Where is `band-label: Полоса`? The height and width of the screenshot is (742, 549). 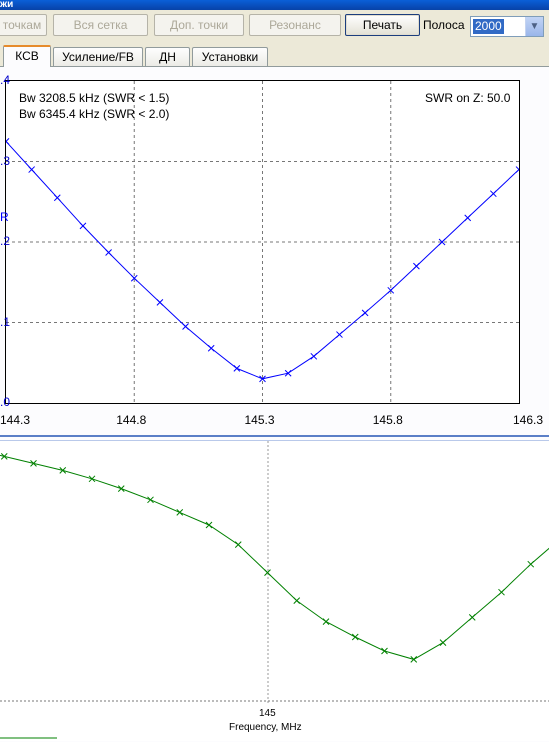
band-label: Полоса is located at coordinates (444, 25).